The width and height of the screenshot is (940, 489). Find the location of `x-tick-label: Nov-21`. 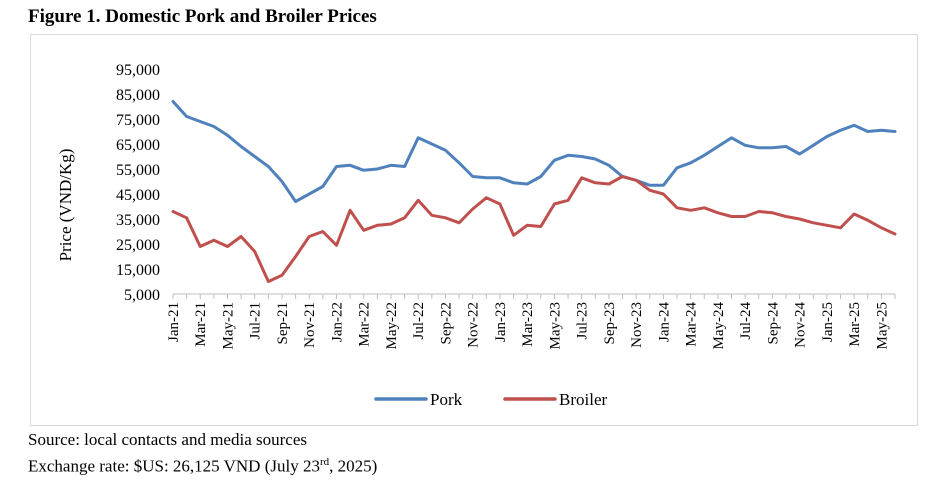

x-tick-label: Nov-21 is located at coordinates (310, 325).